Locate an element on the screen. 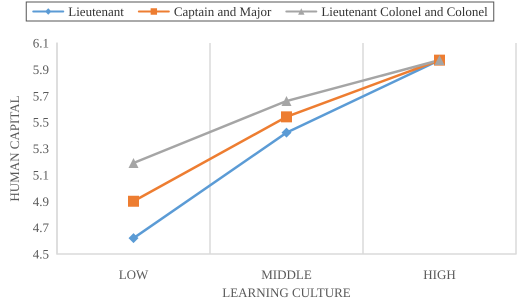 The height and width of the screenshot is (304, 520). legend-label: Lieutenant Colonel and Colonel is located at coordinates (404, 11).